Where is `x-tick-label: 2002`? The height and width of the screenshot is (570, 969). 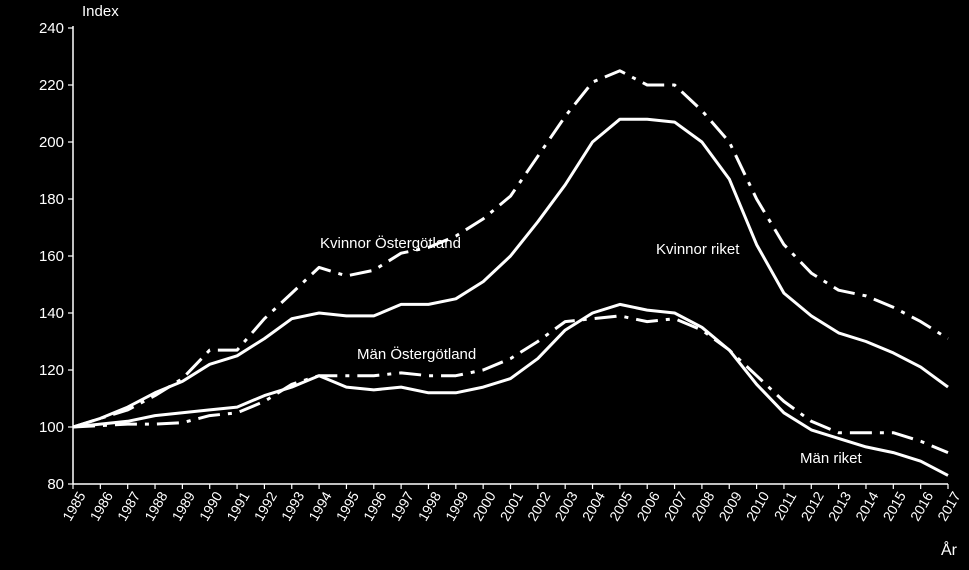
x-tick-label: 2002 is located at coordinates (539, 506).